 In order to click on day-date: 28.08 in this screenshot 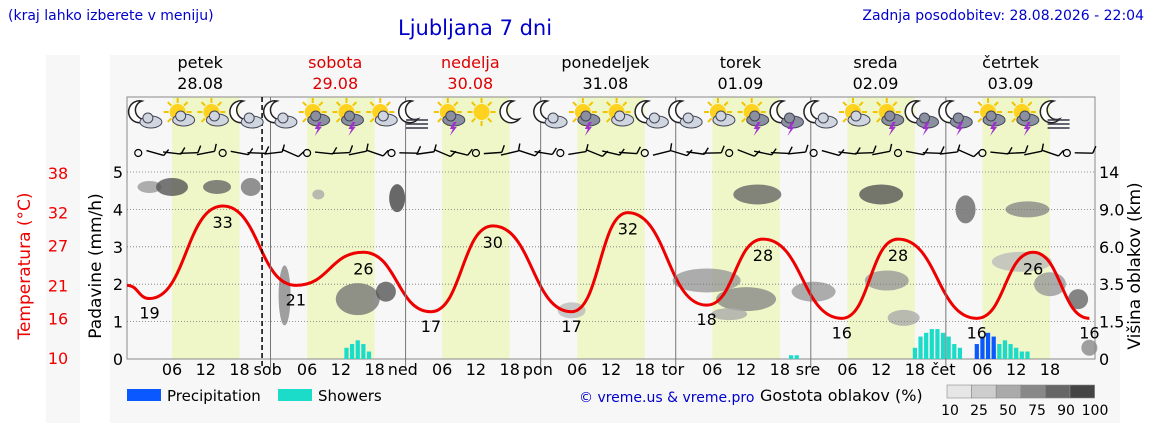, I will do `click(200, 83)`.